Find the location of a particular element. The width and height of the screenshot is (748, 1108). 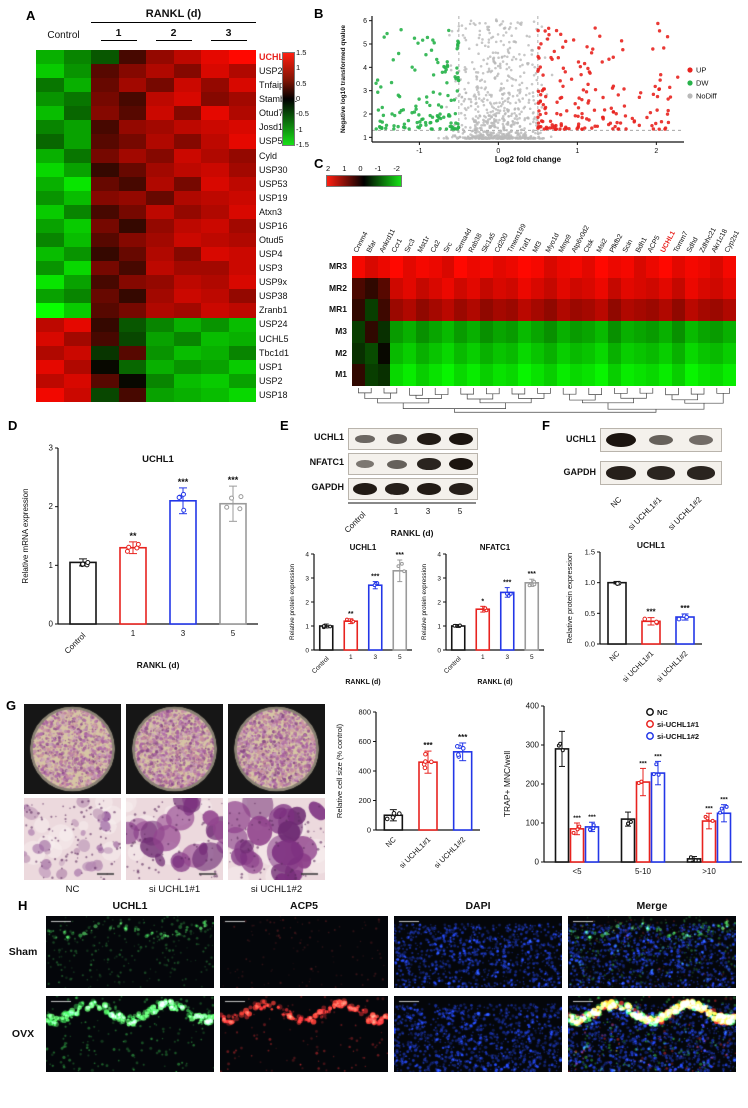

gene-label: USP16 is located at coordinates (273, 225).